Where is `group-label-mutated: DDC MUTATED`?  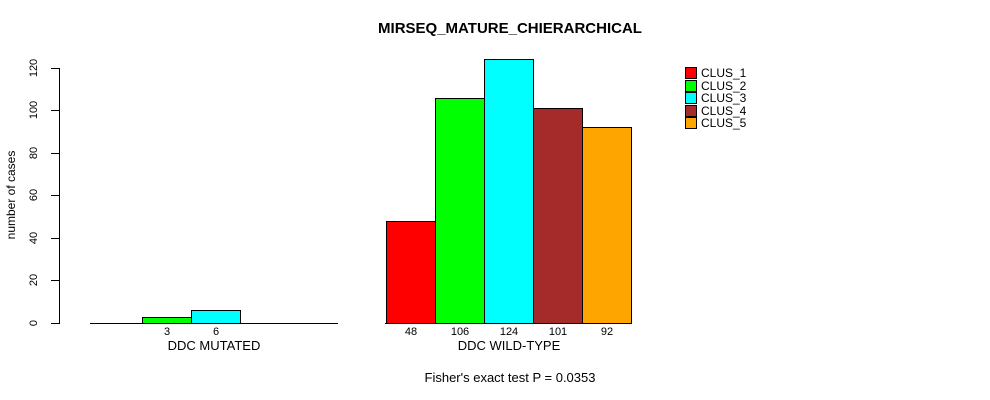
group-label-mutated: DDC MUTATED is located at coordinates (214, 345).